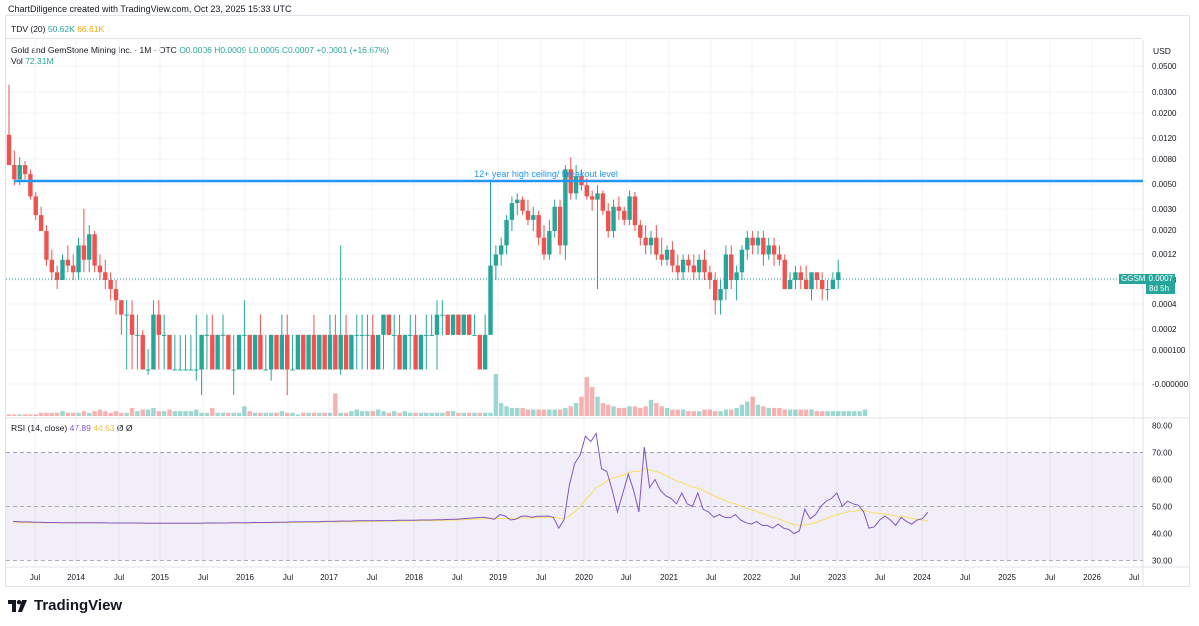 This screenshot has height=626, width=1199. Describe the element at coordinates (1164, 159) in the screenshot. I see `price-tick-label: 0.0080` at that location.